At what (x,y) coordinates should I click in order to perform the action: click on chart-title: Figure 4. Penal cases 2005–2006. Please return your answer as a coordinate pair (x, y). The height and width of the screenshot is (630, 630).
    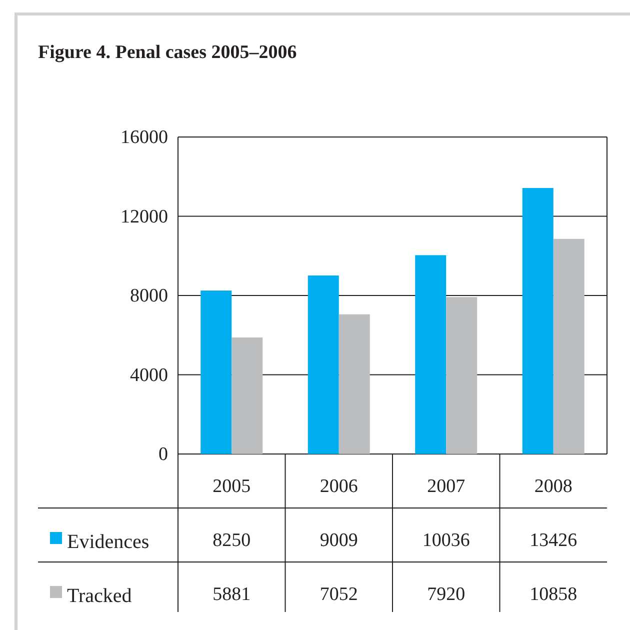
    Looking at the image, I should click on (167, 52).